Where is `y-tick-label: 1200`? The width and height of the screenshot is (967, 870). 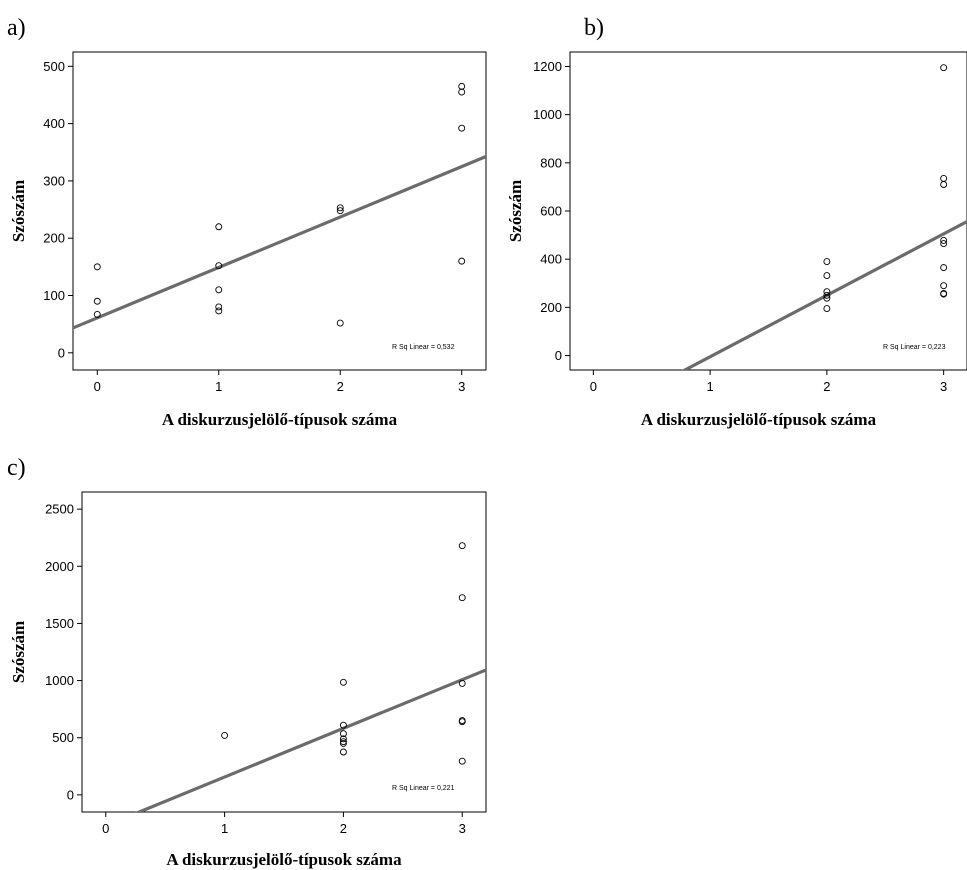 y-tick-label: 1200 is located at coordinates (547, 66).